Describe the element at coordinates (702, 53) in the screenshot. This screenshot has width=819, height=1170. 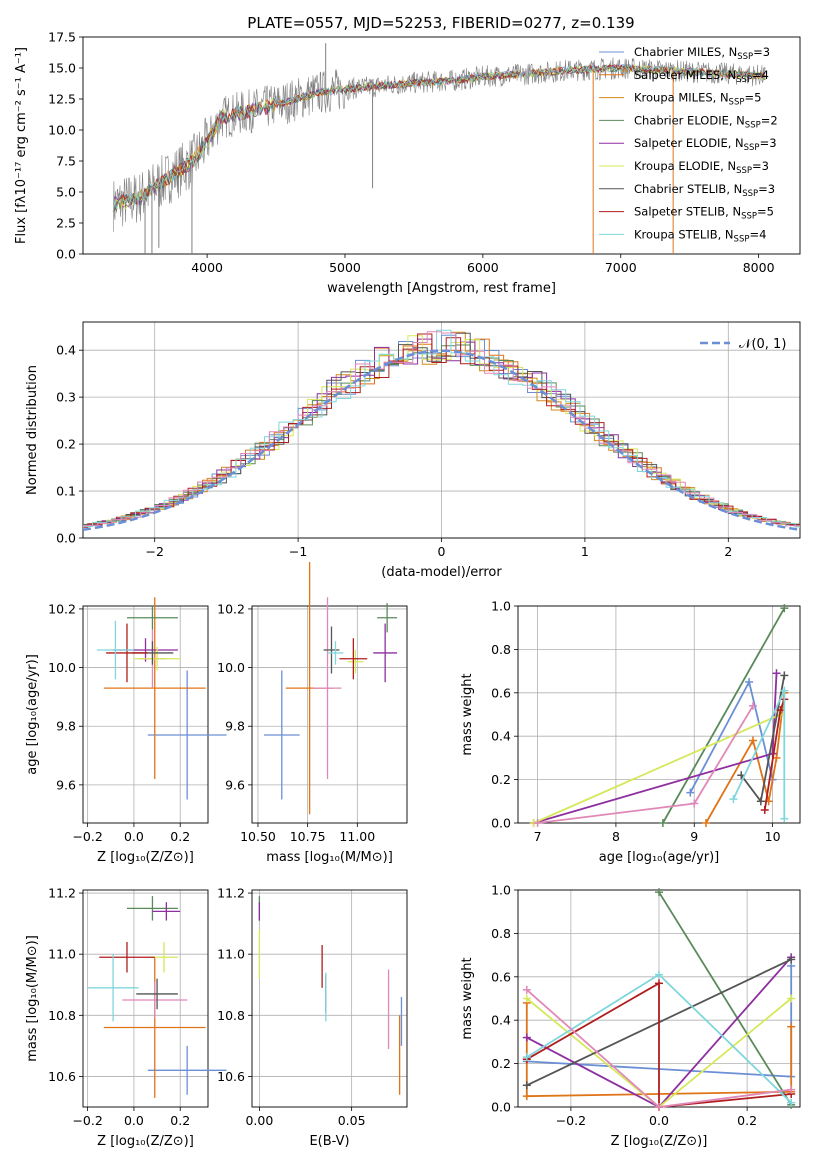
I see `legend-label: Chabrier MILES, NSSP=3` at that location.